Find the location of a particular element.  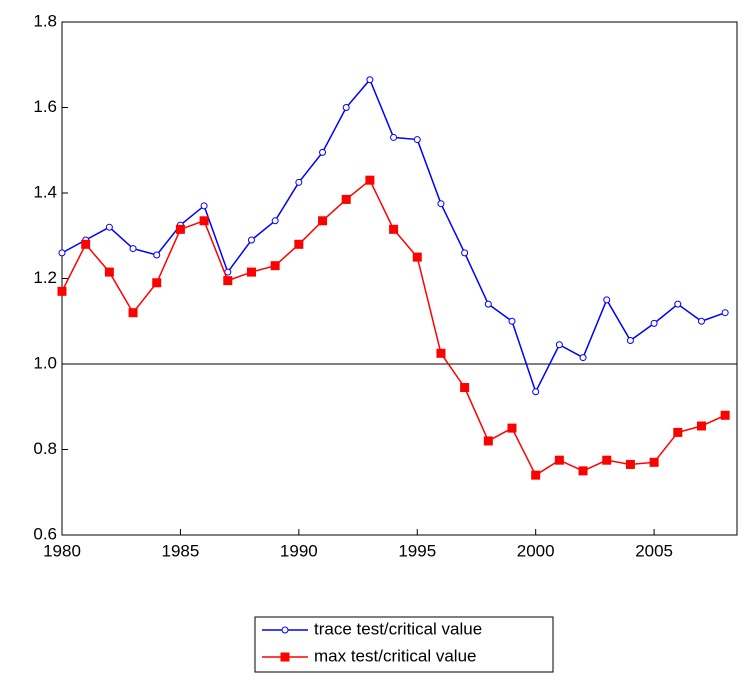

x-tick-label: 1990 is located at coordinates (299, 550).